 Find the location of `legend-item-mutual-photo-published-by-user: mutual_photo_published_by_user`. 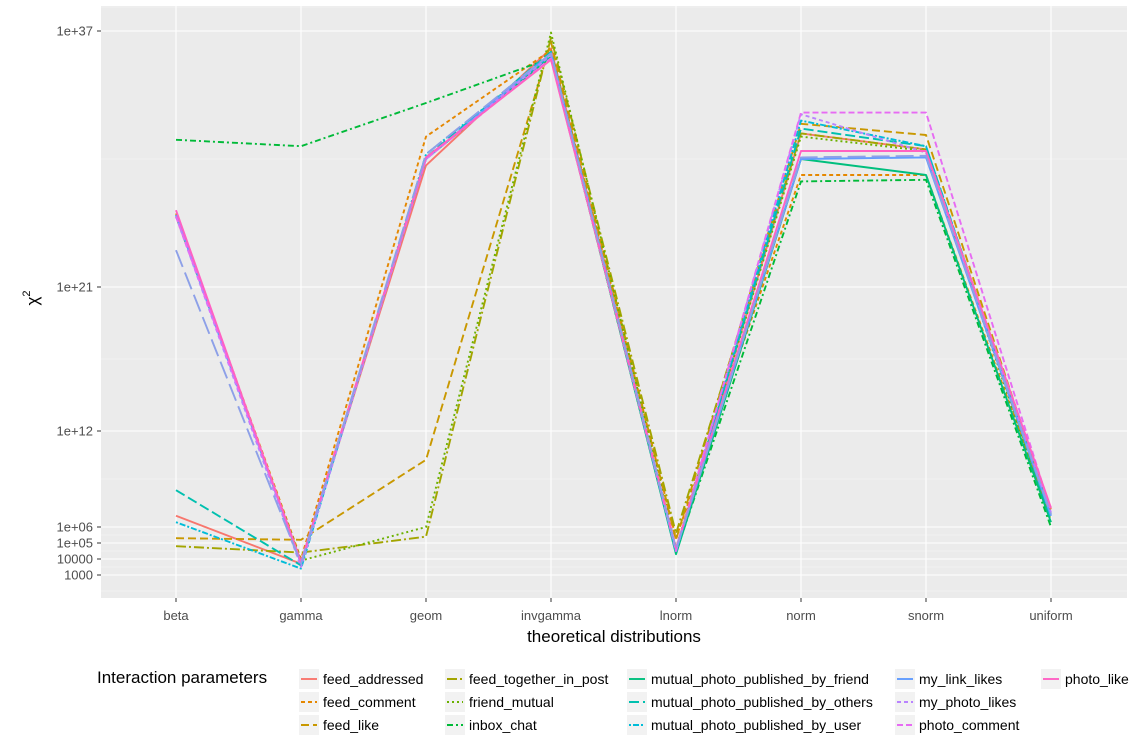

legend-item-mutual-photo-published-by-user: mutual_photo_published_by_user is located at coordinates (744, 725).